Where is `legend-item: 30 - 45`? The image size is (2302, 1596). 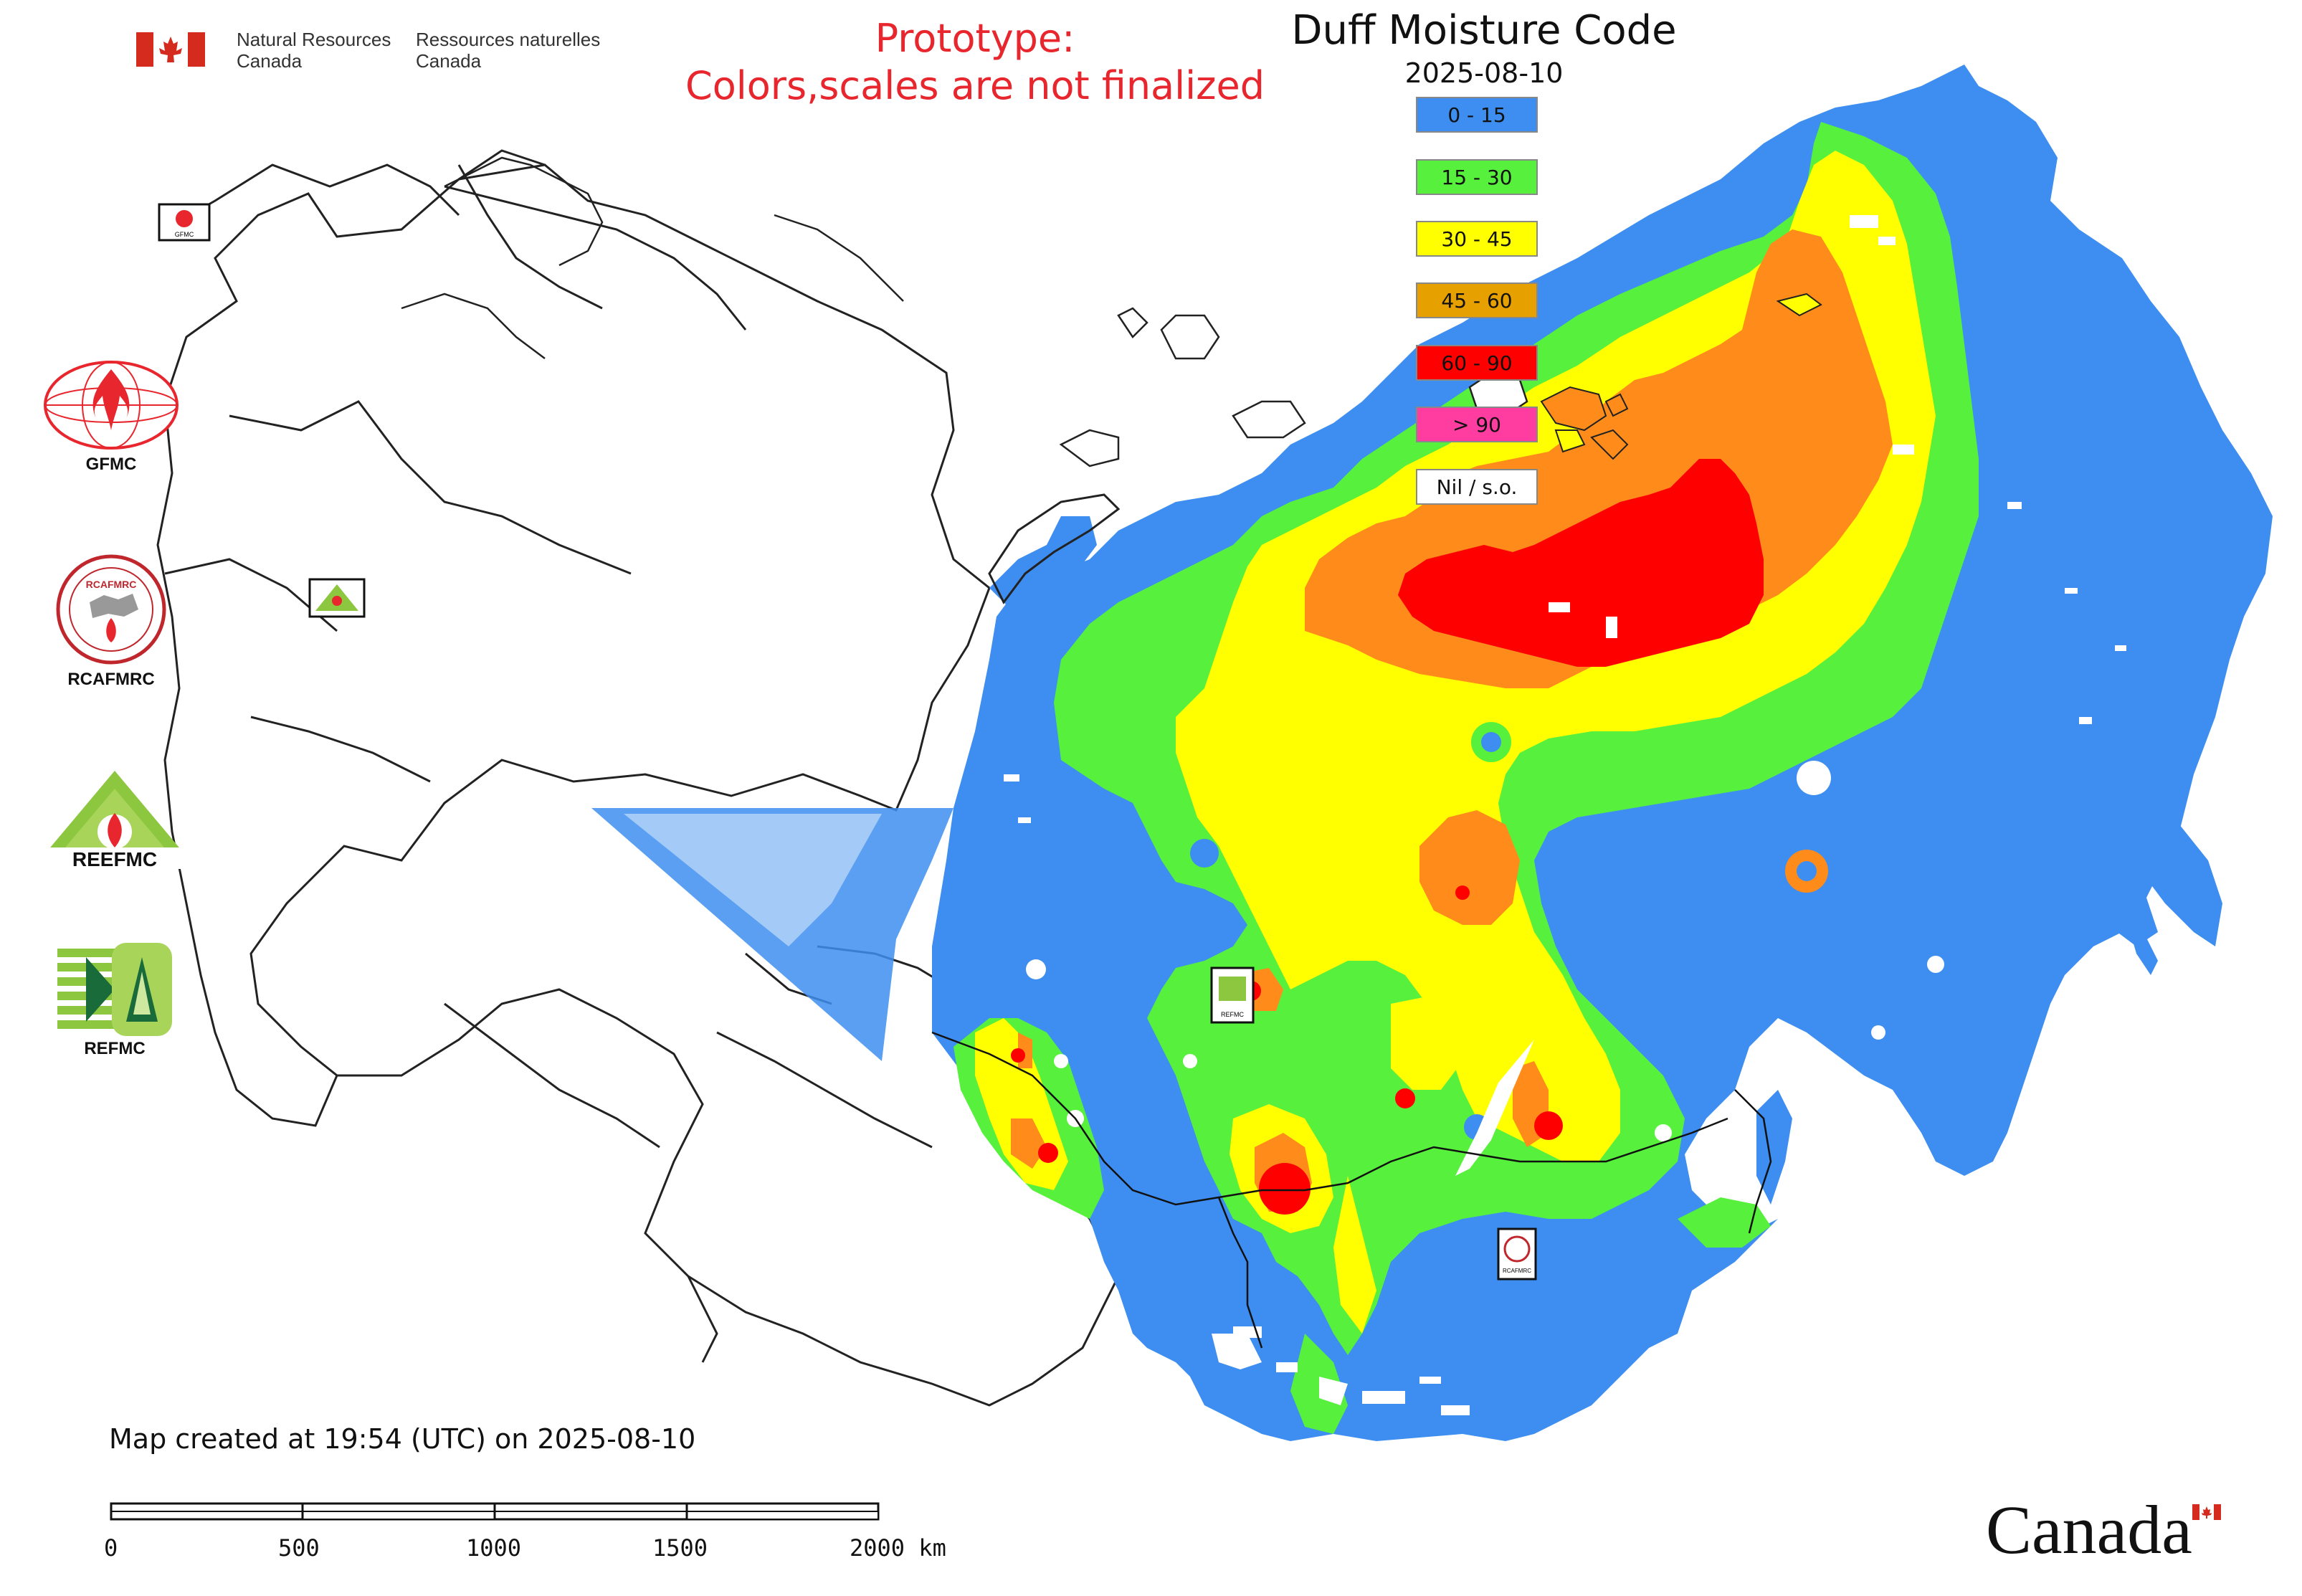 legend-item: 30 - 45 is located at coordinates (1477, 239).